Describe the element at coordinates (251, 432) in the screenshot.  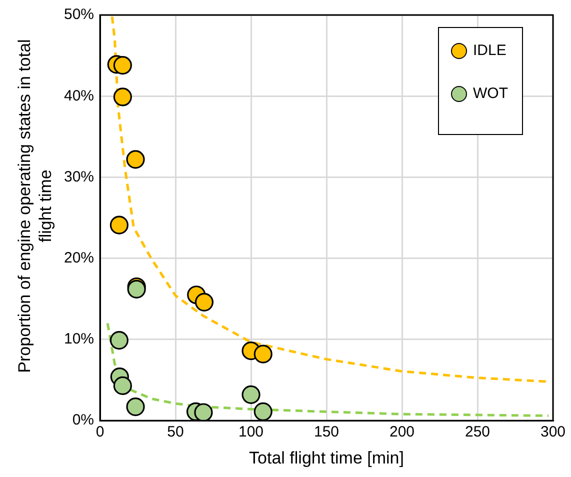
I see `x-tick-label: 100` at that location.